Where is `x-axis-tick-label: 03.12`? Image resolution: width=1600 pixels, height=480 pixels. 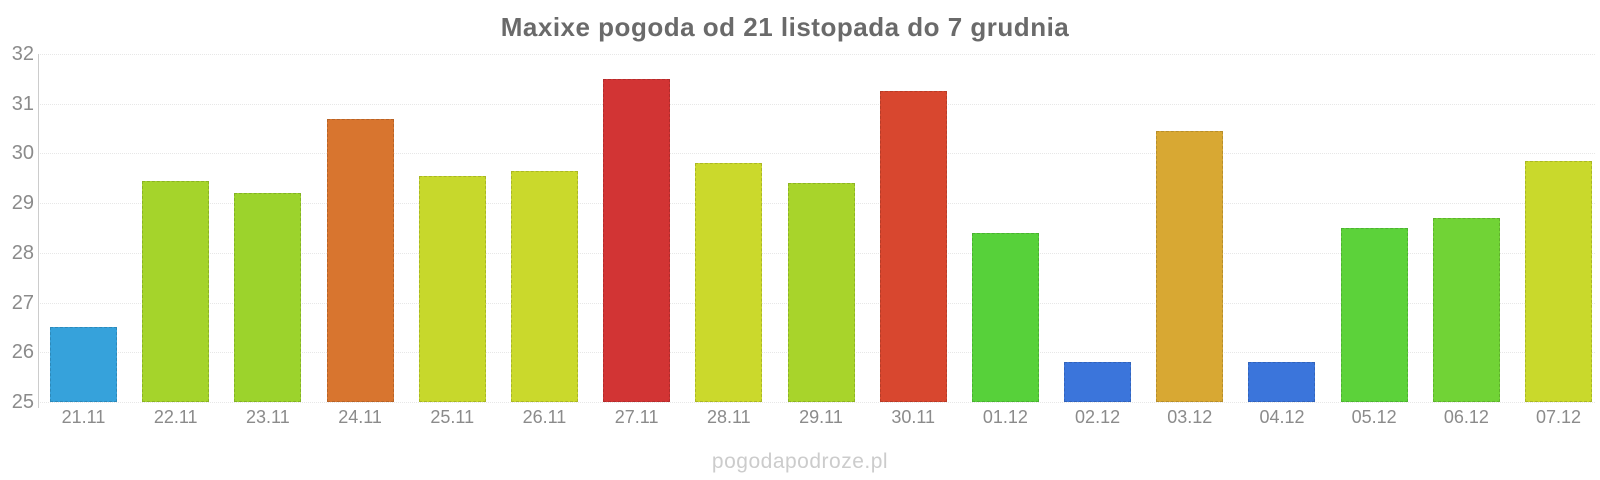 x-axis-tick-label: 03.12 is located at coordinates (1190, 417).